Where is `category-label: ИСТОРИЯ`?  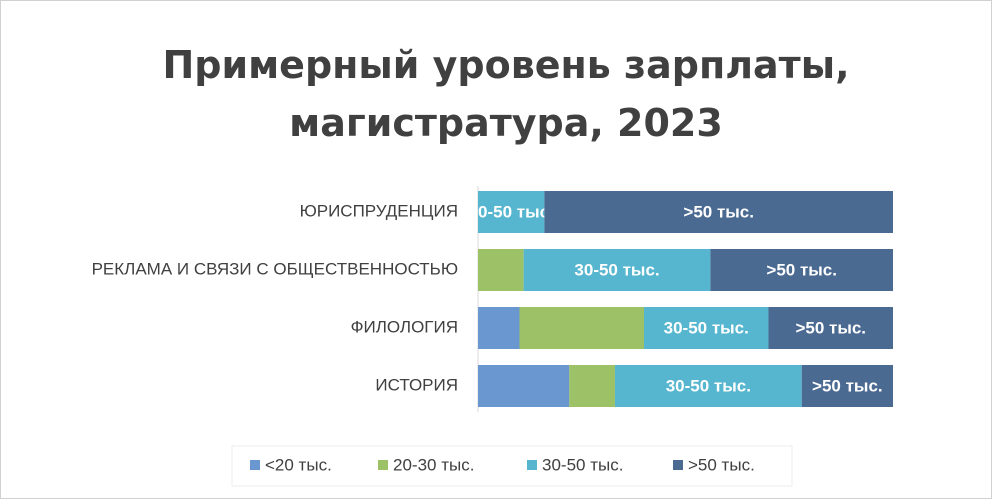 category-label: ИСТОРИЯ is located at coordinates (416, 384).